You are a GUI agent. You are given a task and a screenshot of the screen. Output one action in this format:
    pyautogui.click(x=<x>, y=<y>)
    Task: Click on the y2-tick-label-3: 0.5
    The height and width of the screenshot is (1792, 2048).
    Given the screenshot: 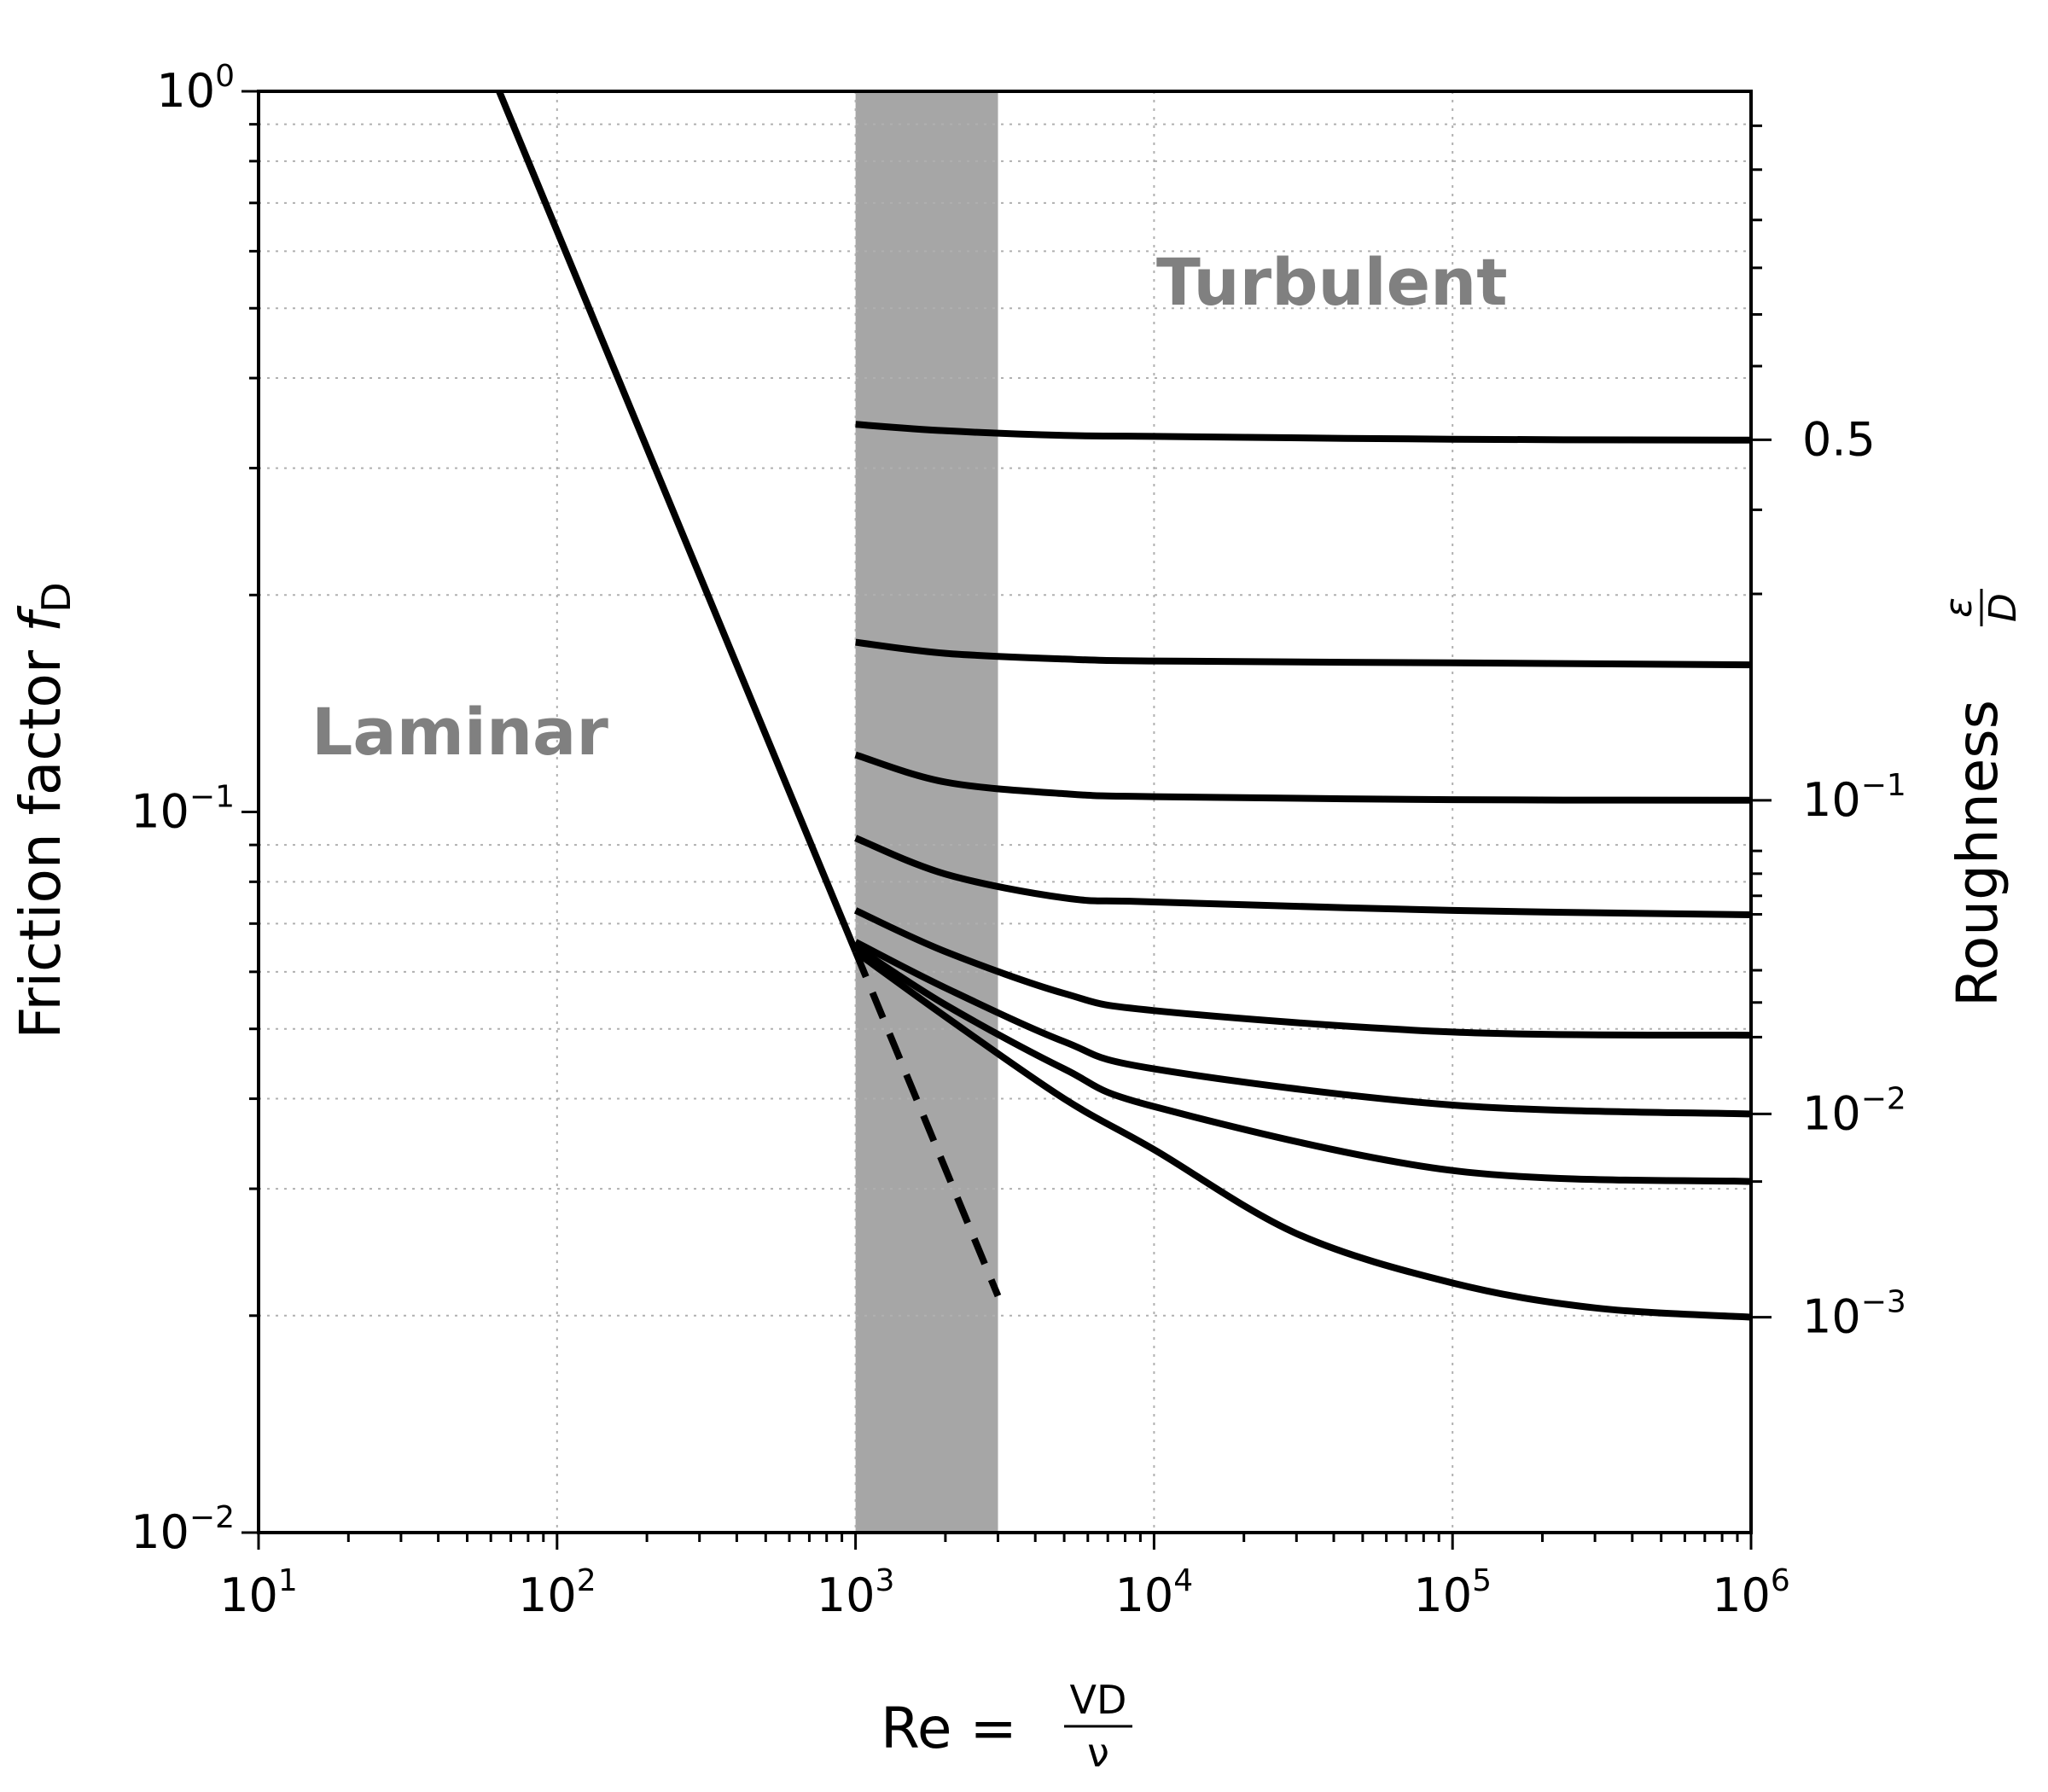 What is the action you would take?
    pyautogui.click(x=1839, y=439)
    